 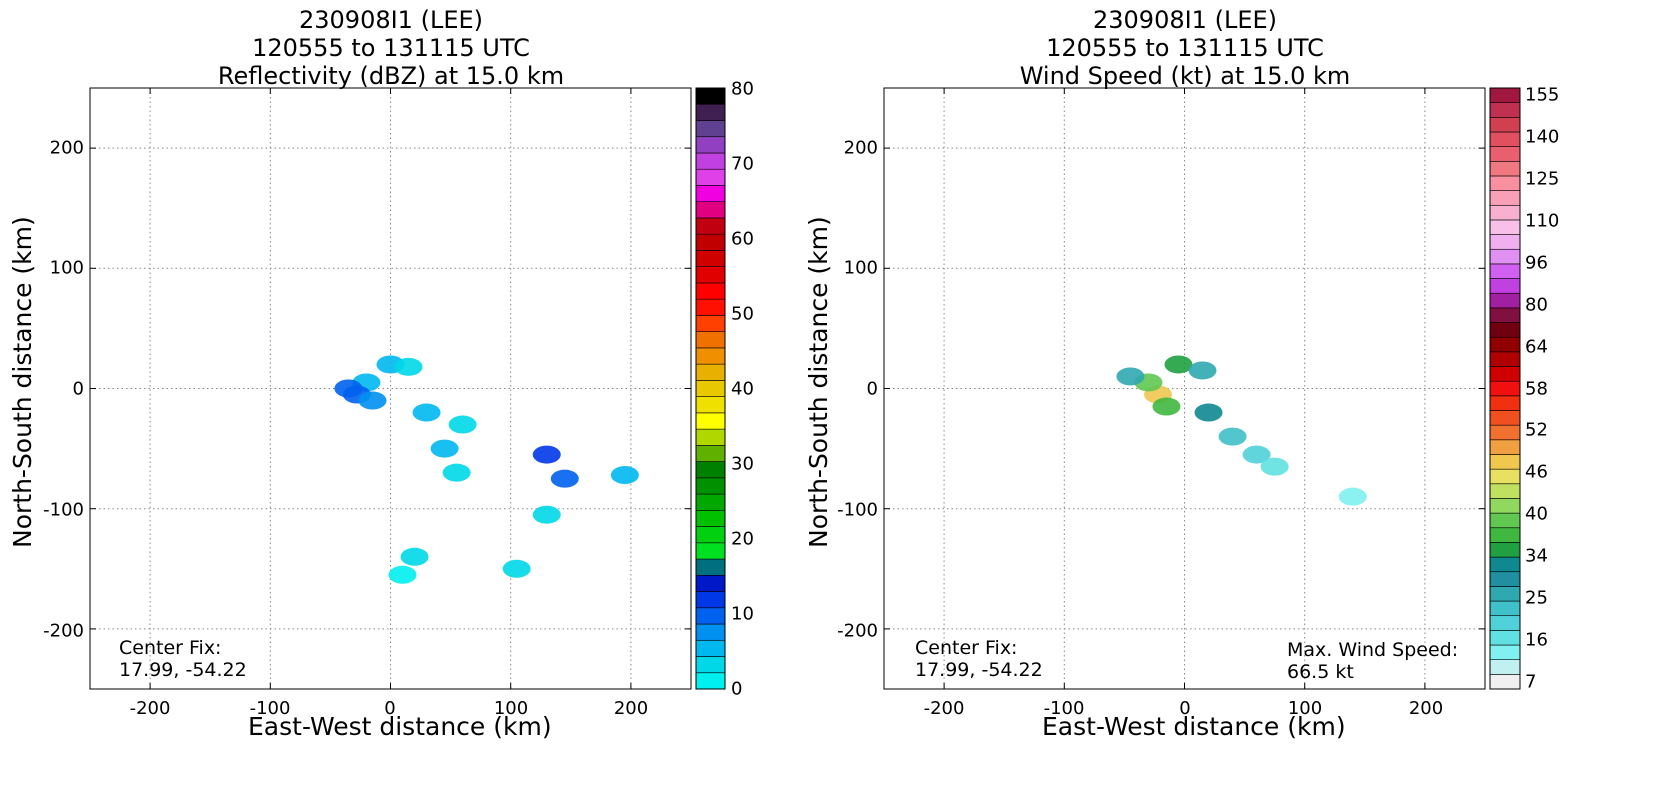 What do you see at coordinates (1536, 263) in the screenshot?
I see `colorbar-tick-label: 96` at bounding box center [1536, 263].